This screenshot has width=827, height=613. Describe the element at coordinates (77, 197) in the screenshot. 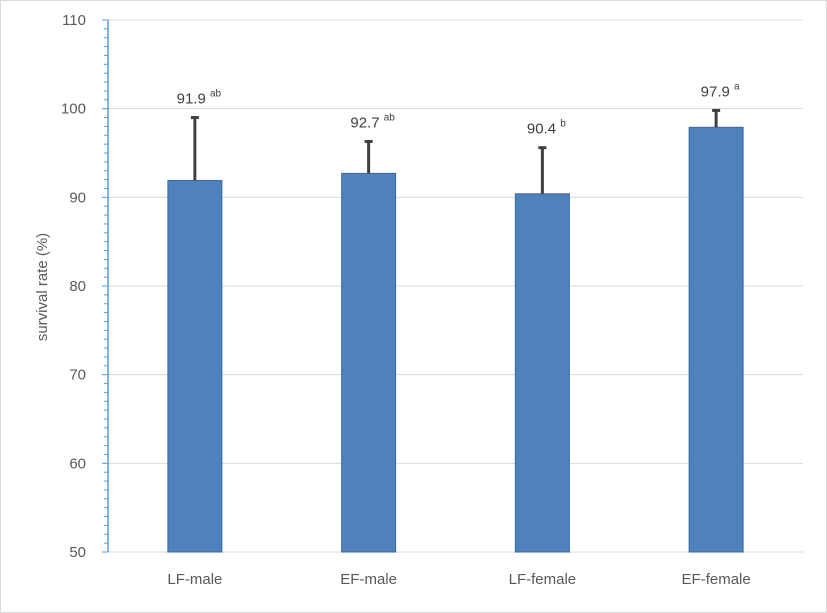

I see `y-tick-label: 90` at that location.